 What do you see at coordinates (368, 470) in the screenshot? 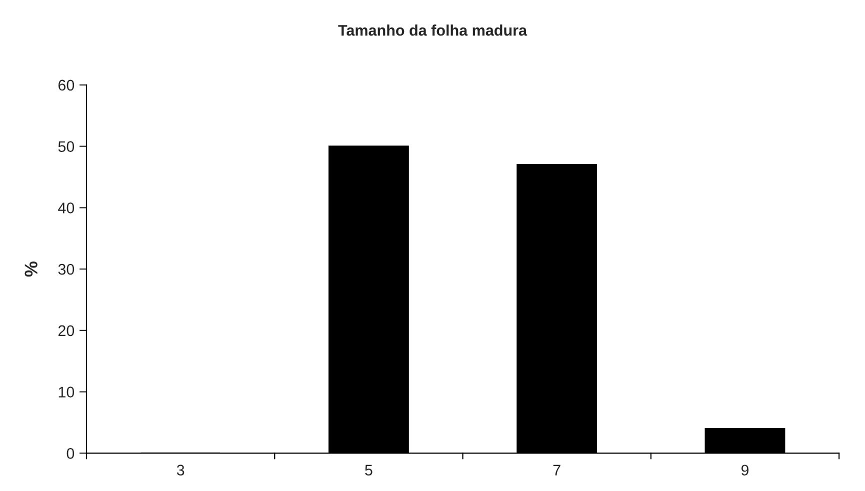
I see `x-tick-label: 5` at bounding box center [368, 470].